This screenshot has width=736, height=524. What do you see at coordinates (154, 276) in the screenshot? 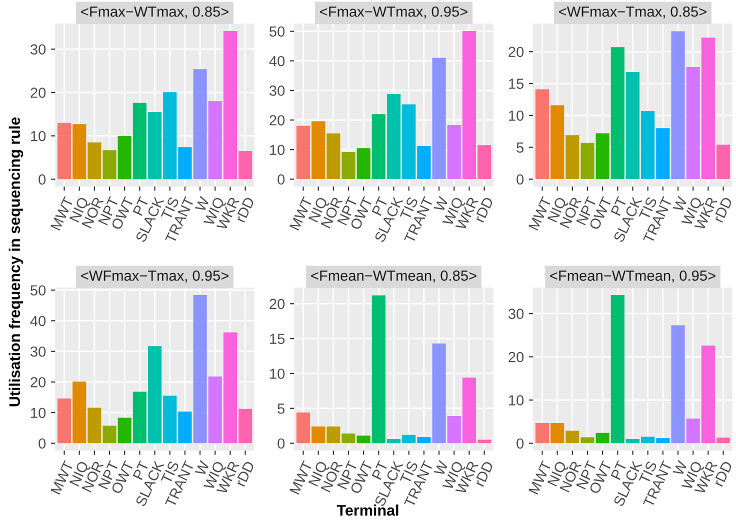
I see `chart-title: <WFmax−Tmax, 0.95>` at bounding box center [154, 276].